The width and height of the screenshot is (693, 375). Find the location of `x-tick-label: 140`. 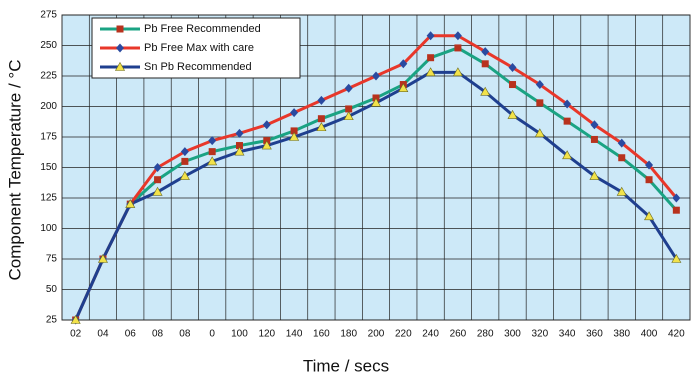

x-tick-label: 140 is located at coordinates (294, 334).